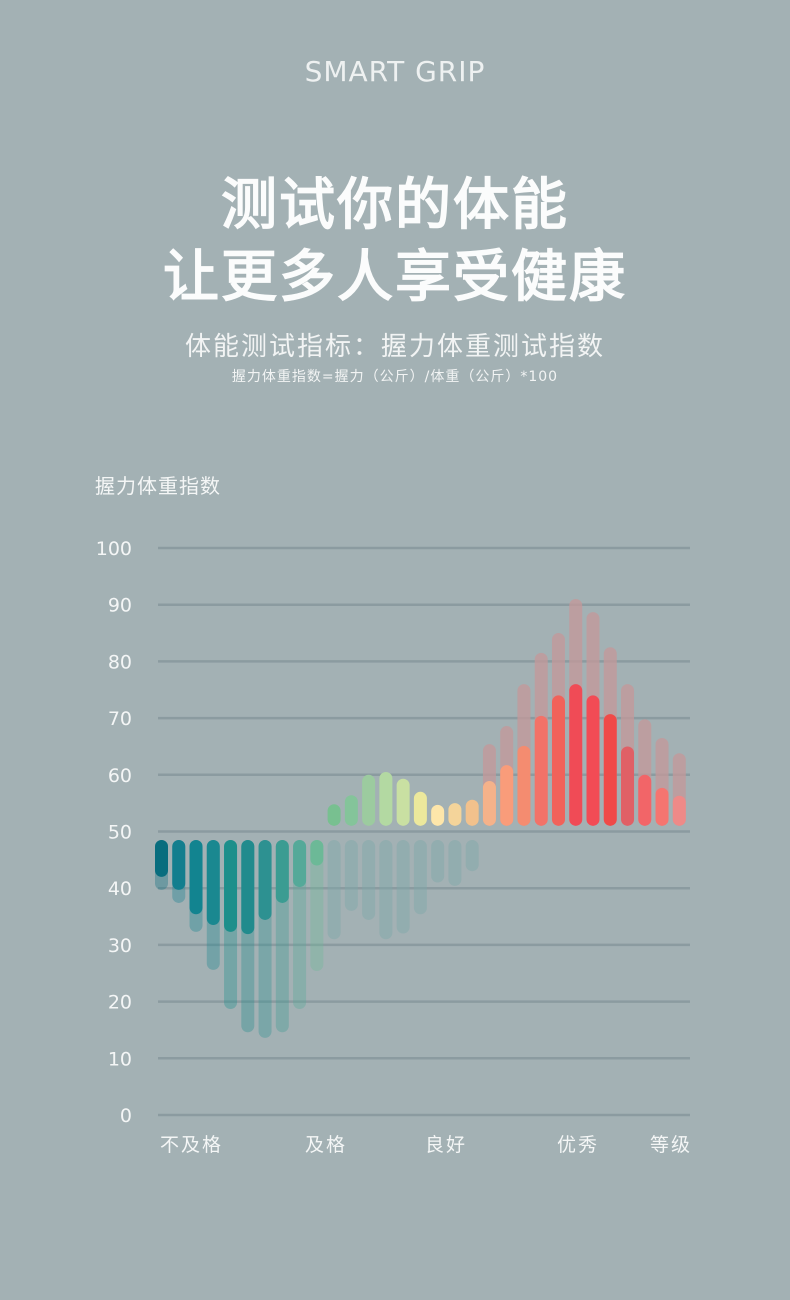 The width and height of the screenshot is (790, 1300). What do you see at coordinates (120, 662) in the screenshot?
I see `y-tick-label: 80` at bounding box center [120, 662].